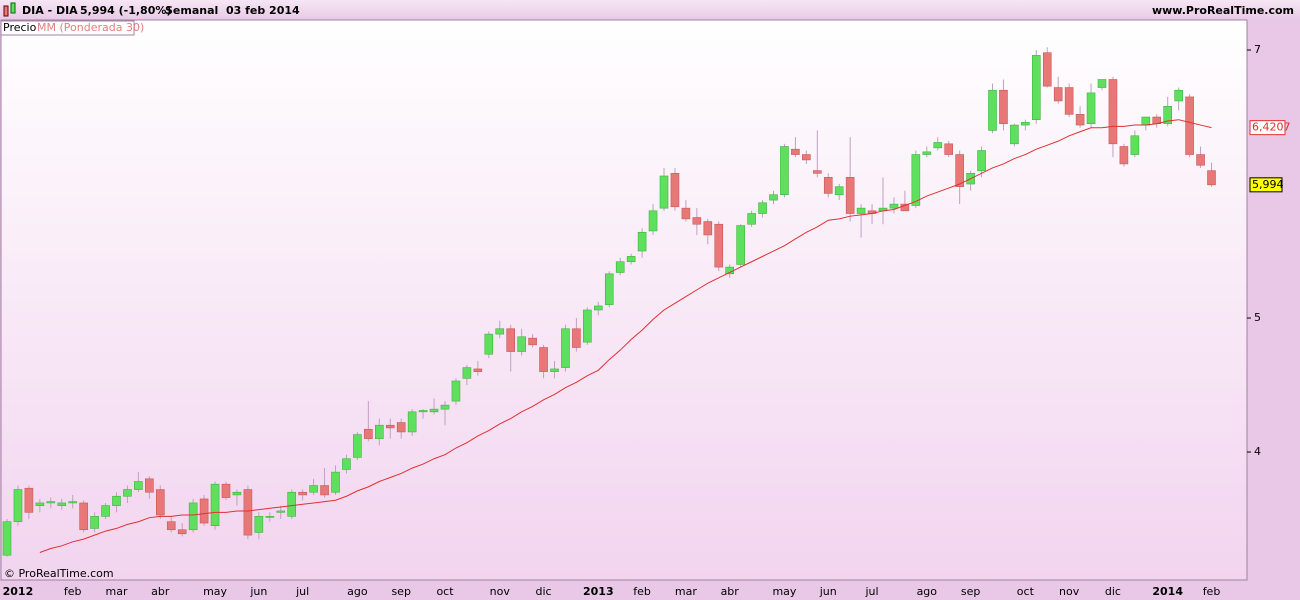 Image resolution: width=1300 pixels, height=600 pixels. Describe the element at coordinates (1026, 591) in the screenshot. I see `x-tick-label: oct` at that location.